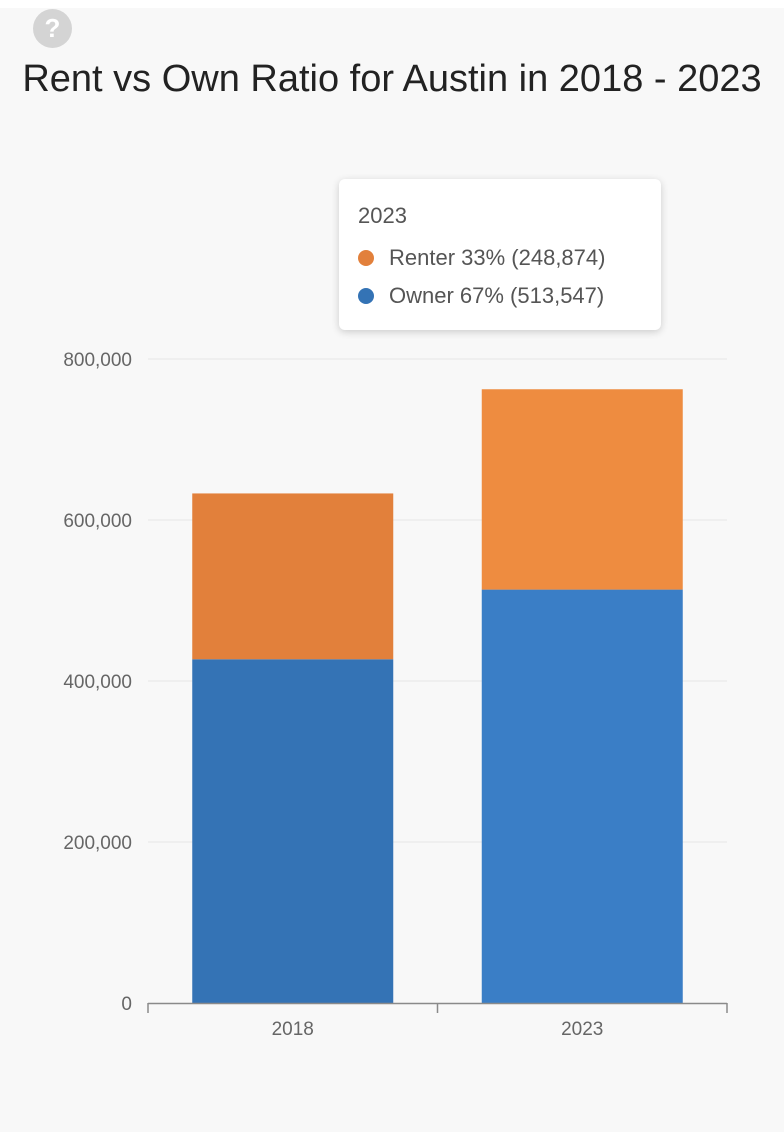 The height and width of the screenshot is (1132, 784). Describe the element at coordinates (497, 295) in the screenshot. I see `tooltip-owner-text: Owner 67% (513,547)` at that location.